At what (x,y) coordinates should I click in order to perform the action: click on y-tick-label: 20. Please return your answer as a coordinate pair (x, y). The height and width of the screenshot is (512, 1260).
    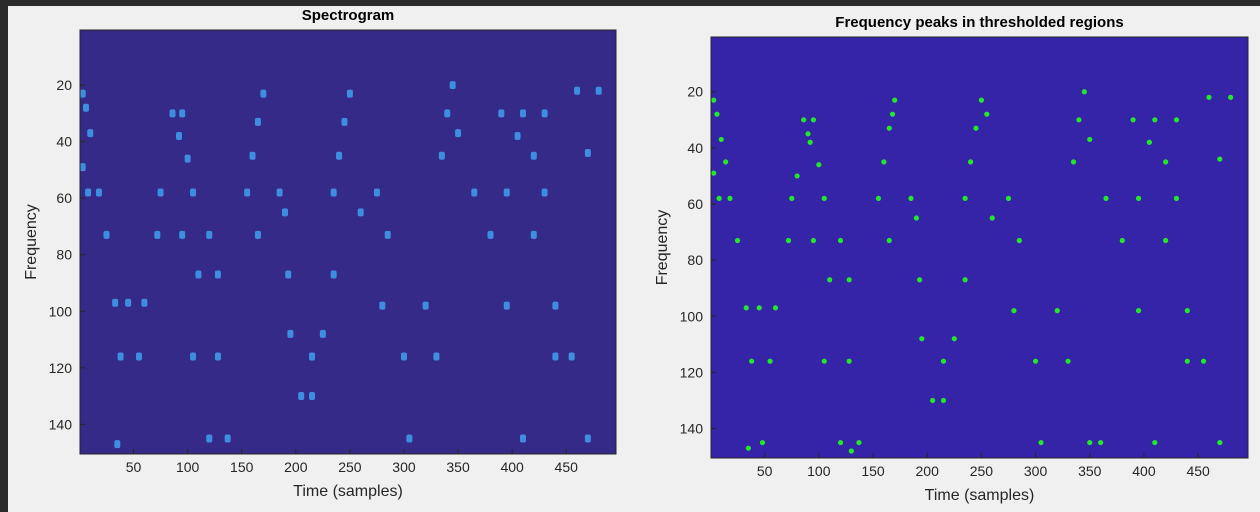
    Looking at the image, I should click on (64, 85).